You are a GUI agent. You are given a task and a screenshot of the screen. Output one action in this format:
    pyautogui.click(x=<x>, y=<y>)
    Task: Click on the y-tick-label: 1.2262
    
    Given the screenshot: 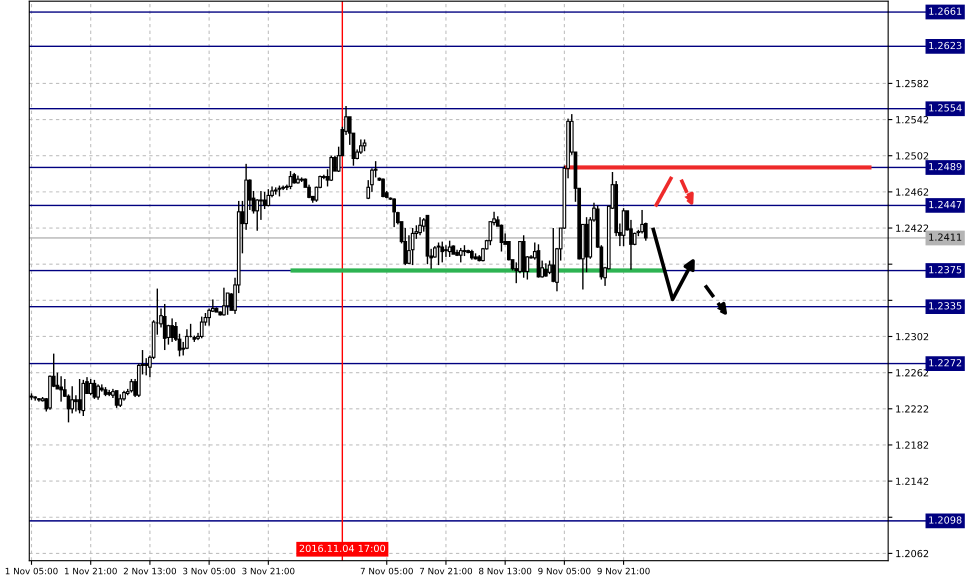 What is the action you would take?
    pyautogui.click(x=912, y=372)
    